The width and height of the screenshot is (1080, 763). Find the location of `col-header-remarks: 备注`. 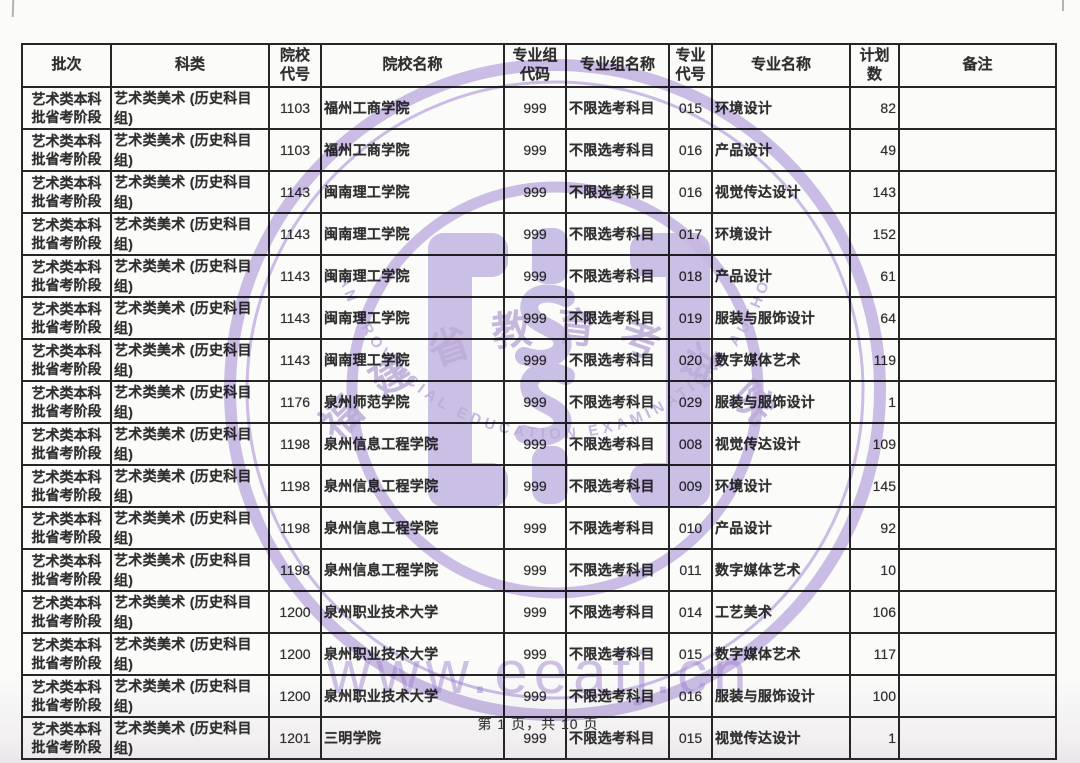

col-header-remarks: 备注 is located at coordinates (977, 65).